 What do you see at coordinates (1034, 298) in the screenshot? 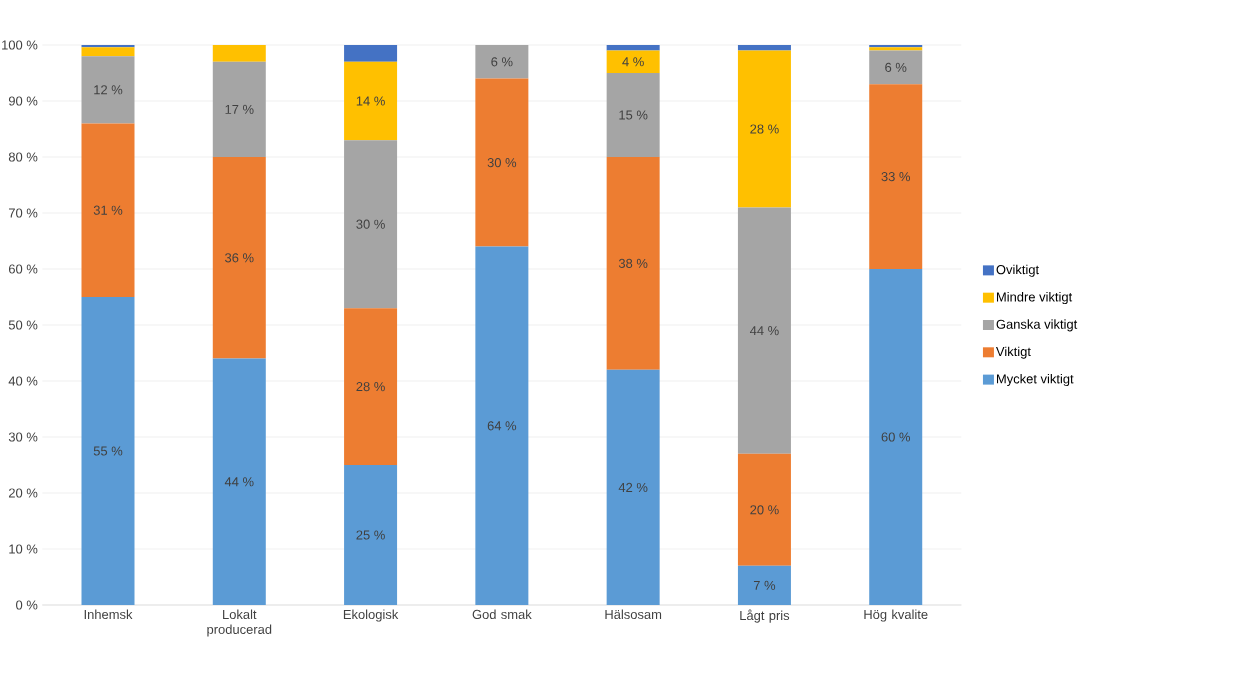
I see `legend-label: Mindre viktigt` at bounding box center [1034, 298].